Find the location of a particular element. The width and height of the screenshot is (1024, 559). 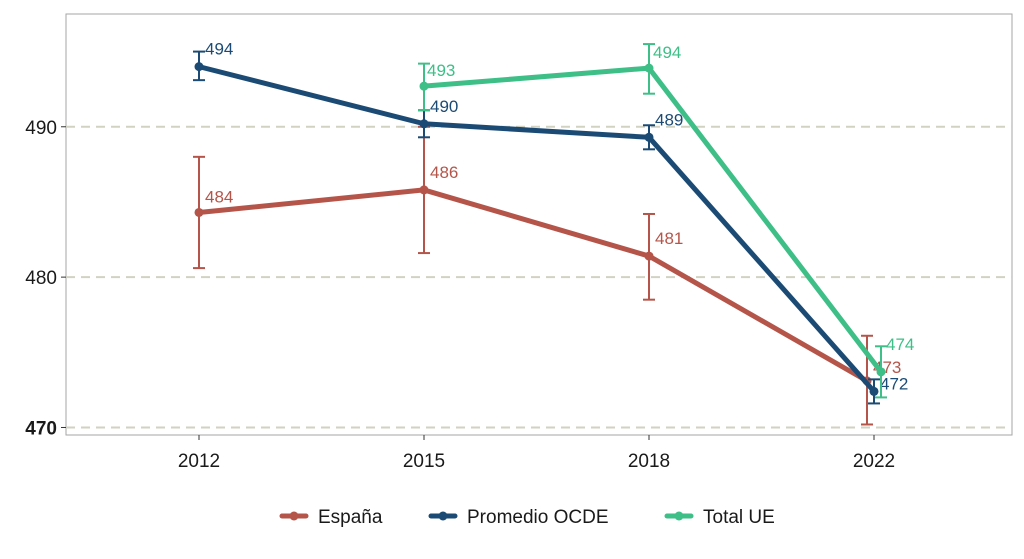

x-tick-label-2015: 2015 is located at coordinates (424, 461).